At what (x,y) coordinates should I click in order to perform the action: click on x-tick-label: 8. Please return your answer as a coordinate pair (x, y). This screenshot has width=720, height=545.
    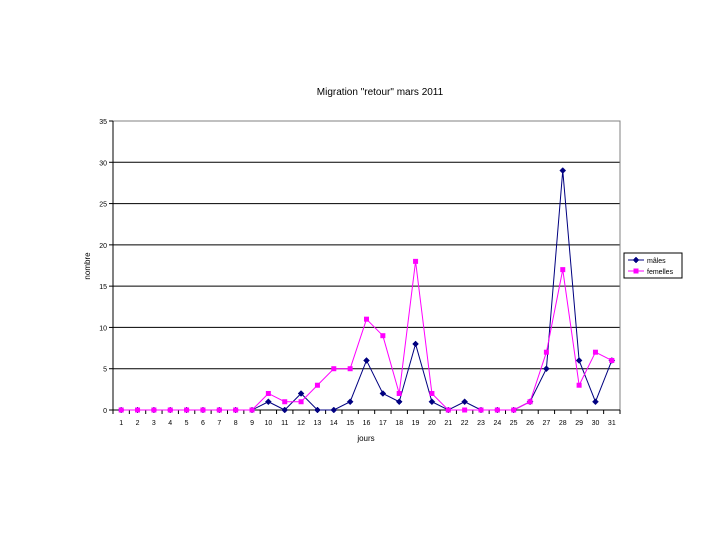
    Looking at the image, I should click on (236, 423).